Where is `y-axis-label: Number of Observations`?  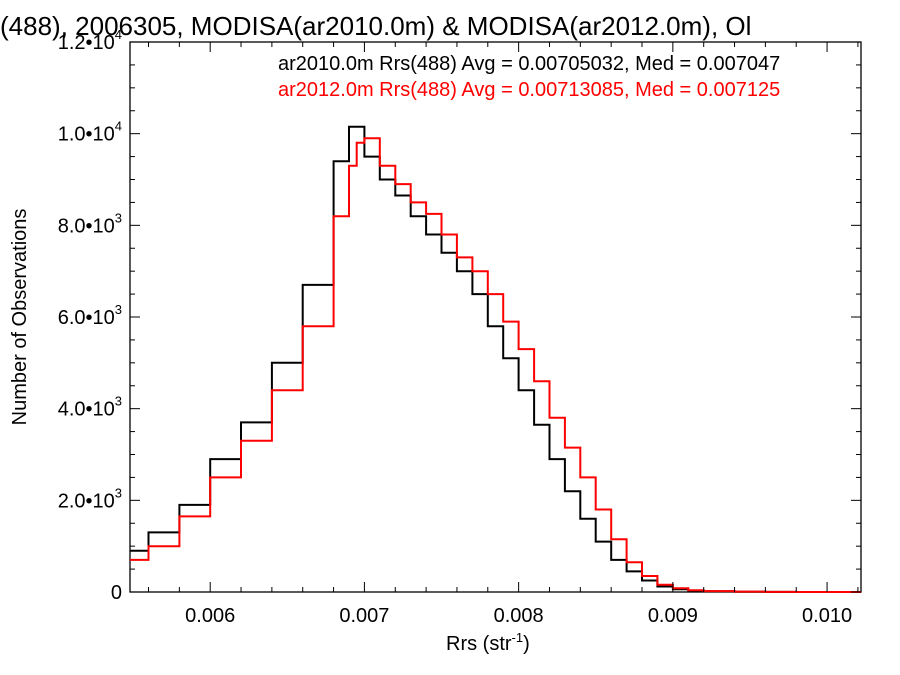 y-axis-label: Number of Observations is located at coordinates (20, 317).